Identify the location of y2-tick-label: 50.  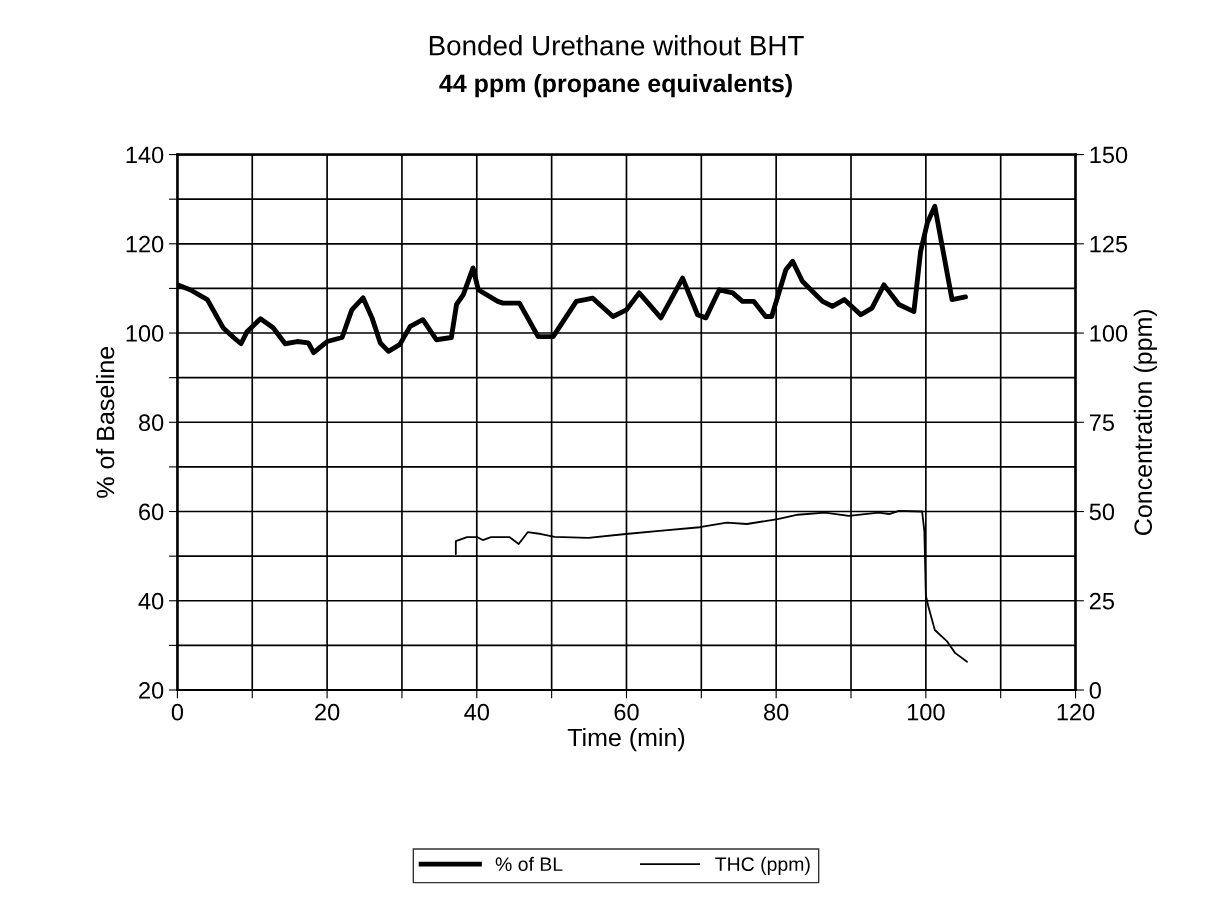
(1102, 512).